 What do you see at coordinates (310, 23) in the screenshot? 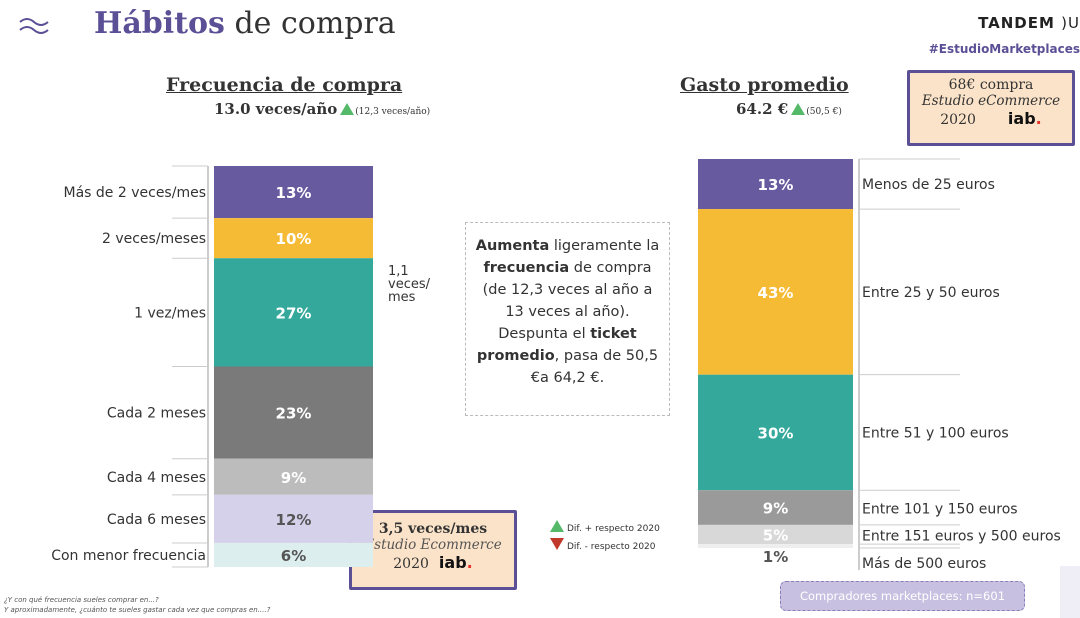
I see `title-rest: de compra` at bounding box center [310, 23].